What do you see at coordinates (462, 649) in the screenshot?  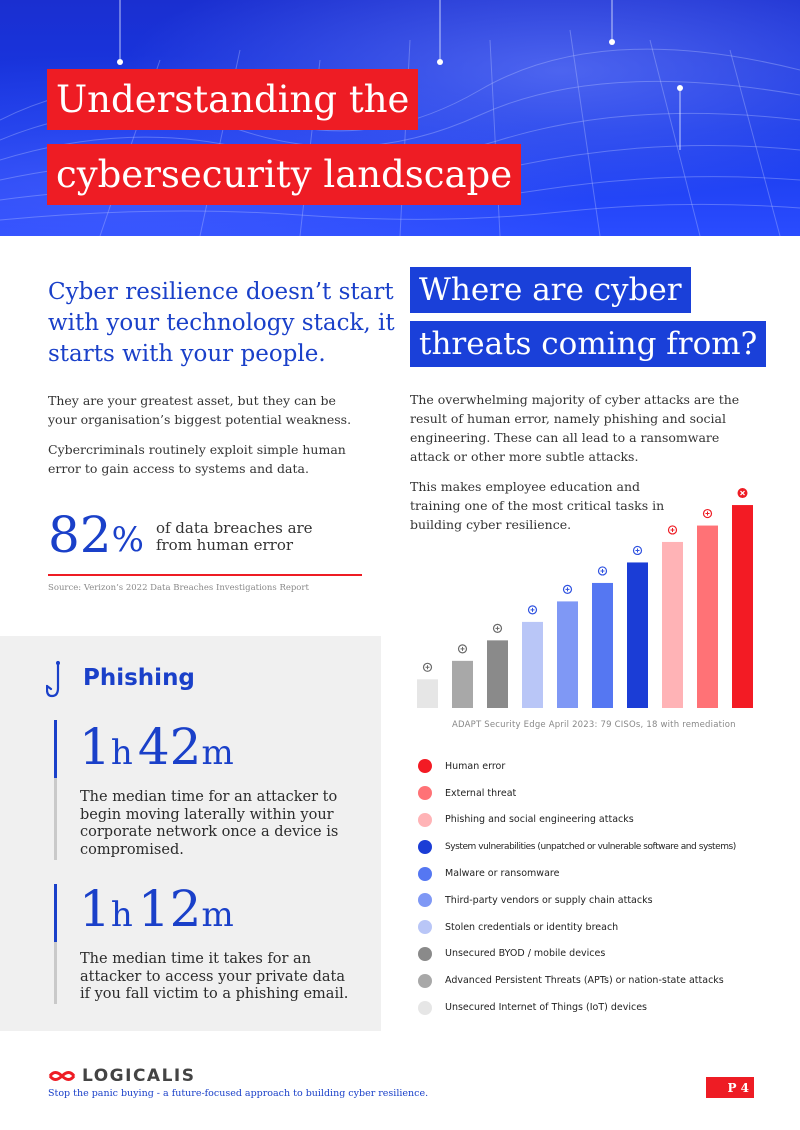 I see `hacker-icon` at bounding box center [462, 649].